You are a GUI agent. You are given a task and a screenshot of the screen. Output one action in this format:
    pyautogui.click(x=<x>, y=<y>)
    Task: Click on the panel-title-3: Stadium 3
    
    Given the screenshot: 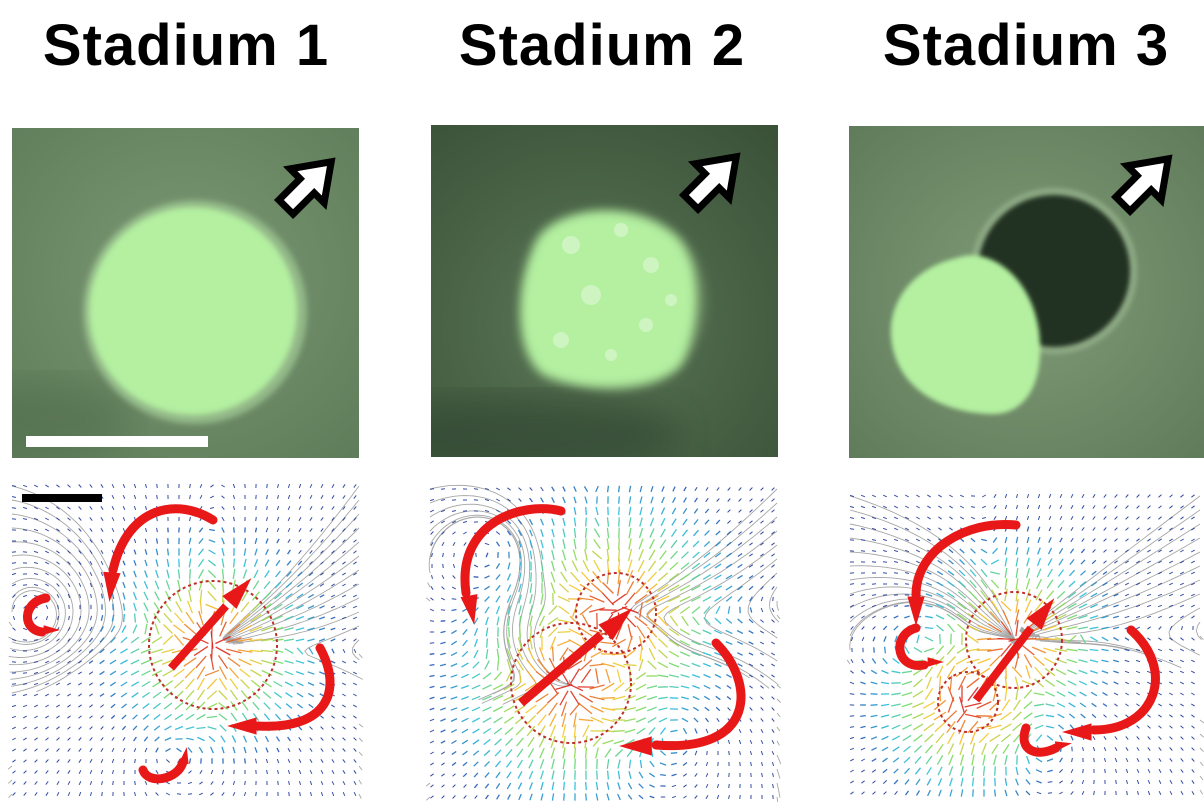 What is the action you would take?
    pyautogui.click(x=1026, y=45)
    